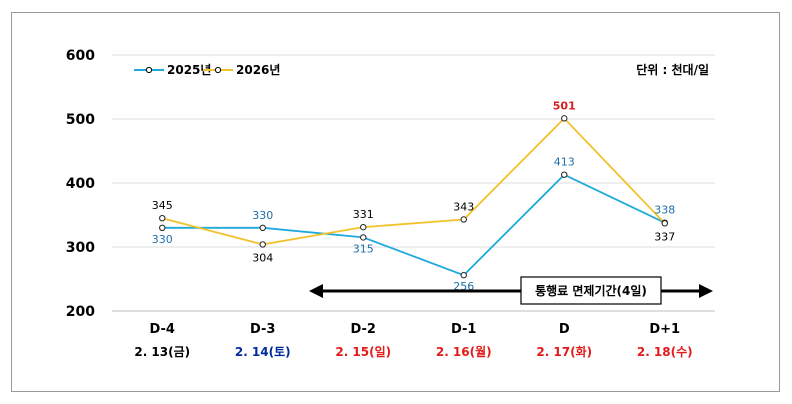 The image size is (792, 404). I want to click on x-date-label: 2. 16(월), so click(464, 351).